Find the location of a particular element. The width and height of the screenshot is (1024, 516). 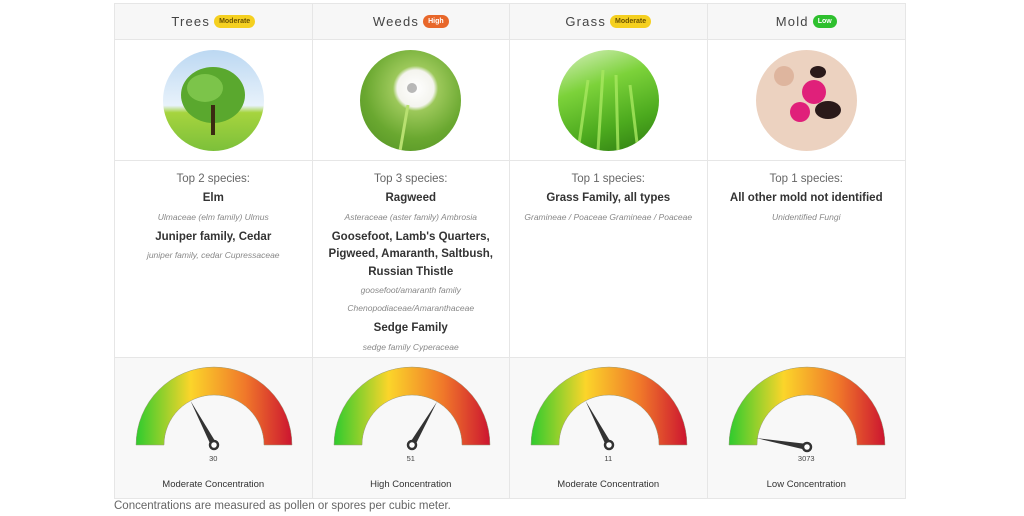

column-title: Weeds is located at coordinates (396, 21).